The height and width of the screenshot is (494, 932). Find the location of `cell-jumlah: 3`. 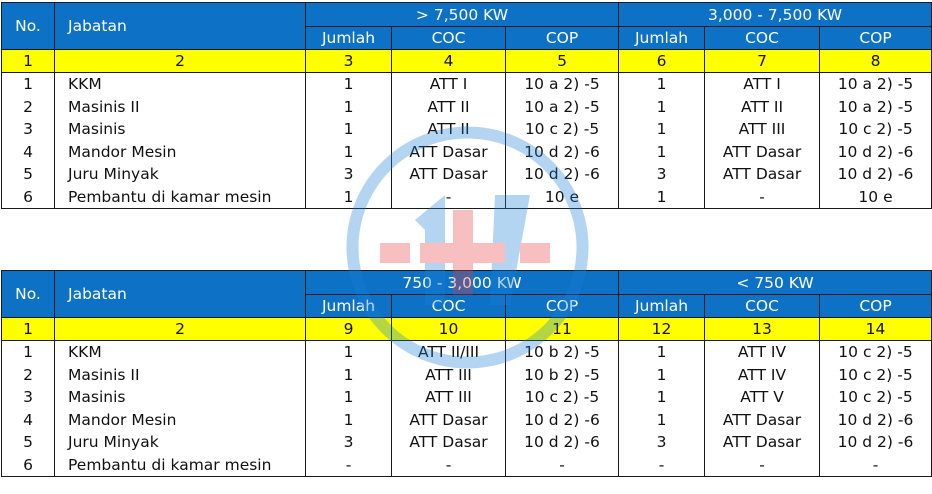

cell-jumlah: 3 is located at coordinates (348, 174).